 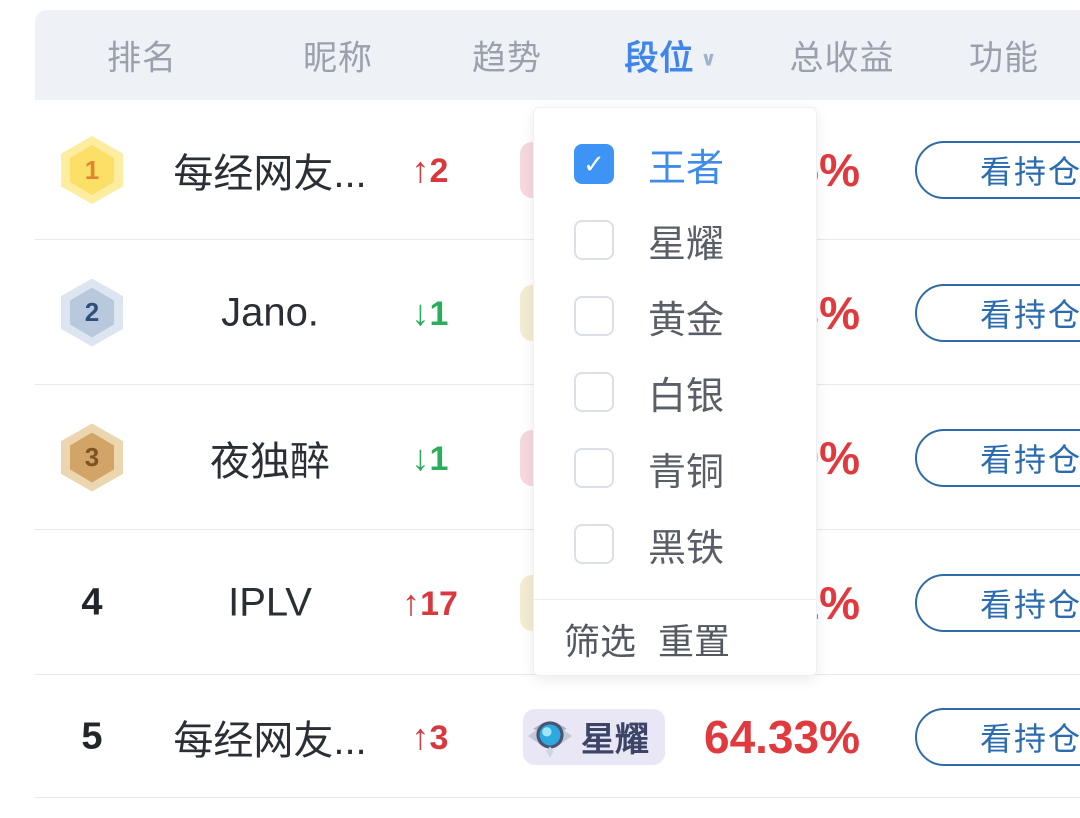 I want to click on rank-number: 4, so click(x=92, y=602).